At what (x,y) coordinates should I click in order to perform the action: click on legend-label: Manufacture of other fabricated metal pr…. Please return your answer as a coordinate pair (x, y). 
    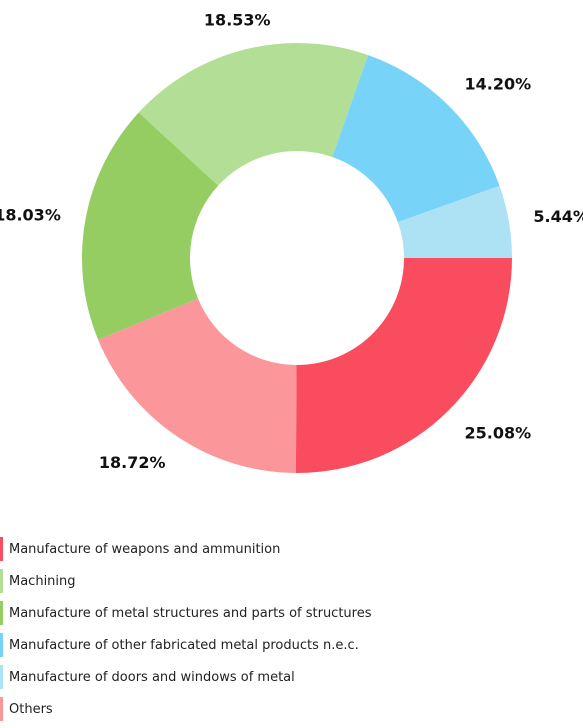
    Looking at the image, I should click on (184, 645).